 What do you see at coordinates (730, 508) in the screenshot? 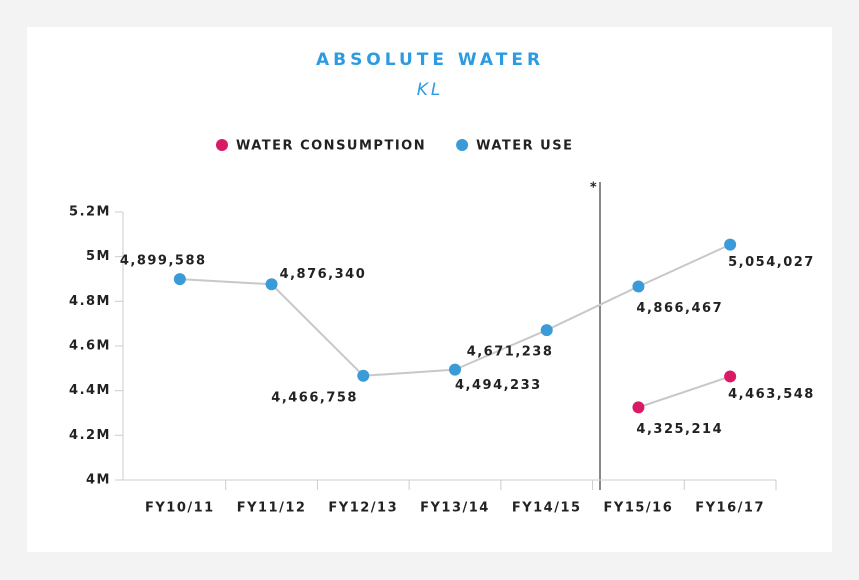
I see `x-tick-label: FY16/17` at bounding box center [730, 508].